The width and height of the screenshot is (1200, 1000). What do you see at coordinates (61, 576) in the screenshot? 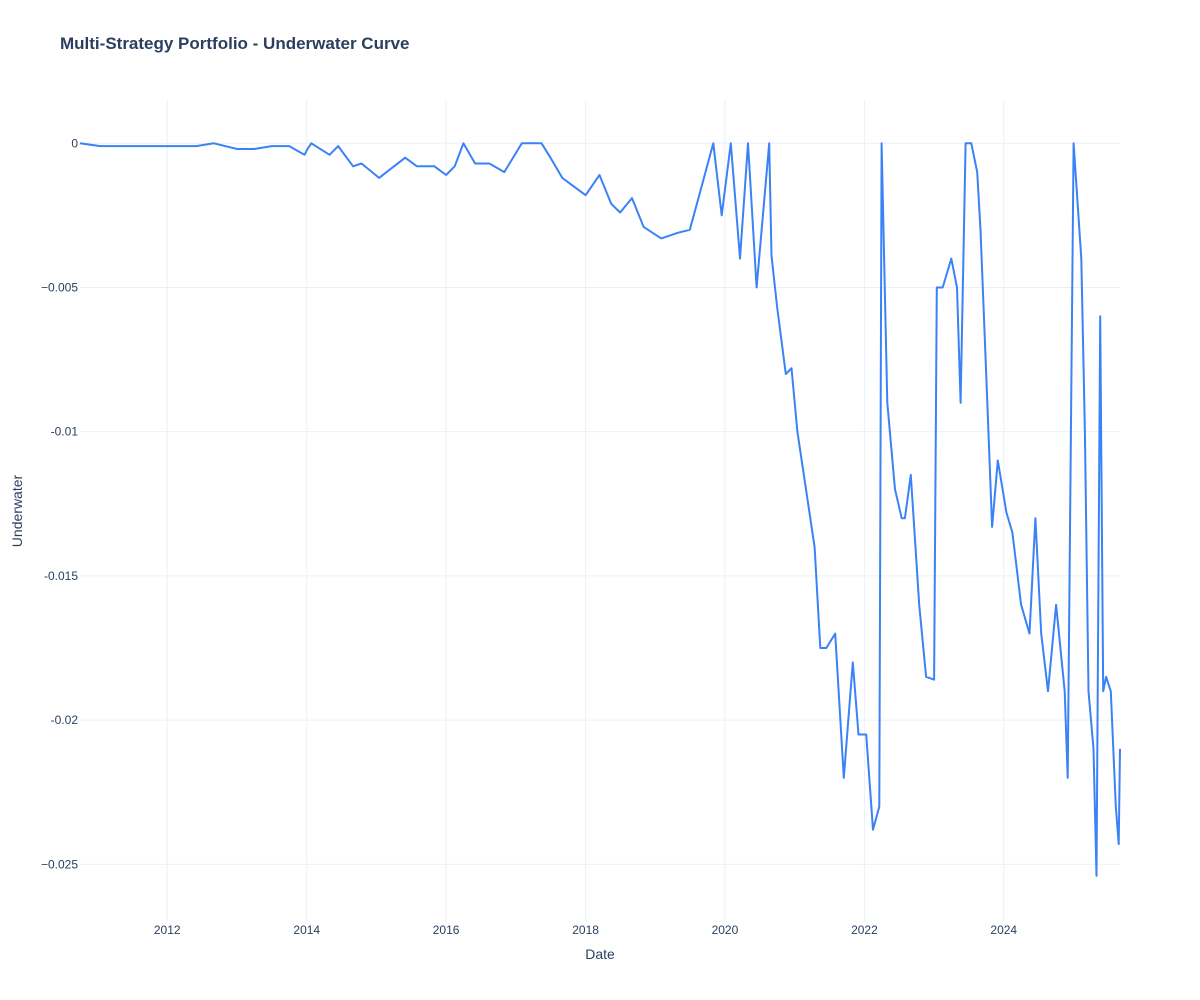
I see `y-tick-label: -0.015` at bounding box center [61, 576].